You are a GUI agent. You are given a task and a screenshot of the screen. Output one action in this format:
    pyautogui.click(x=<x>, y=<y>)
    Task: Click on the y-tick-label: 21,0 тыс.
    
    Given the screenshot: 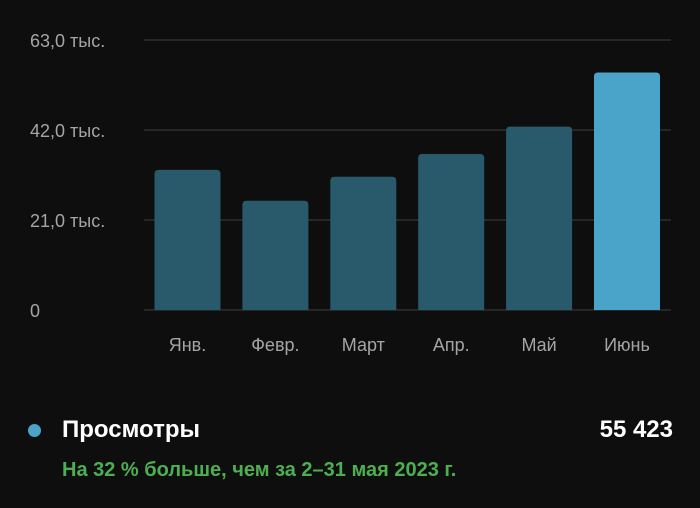 What is the action you would take?
    pyautogui.click(x=67, y=221)
    